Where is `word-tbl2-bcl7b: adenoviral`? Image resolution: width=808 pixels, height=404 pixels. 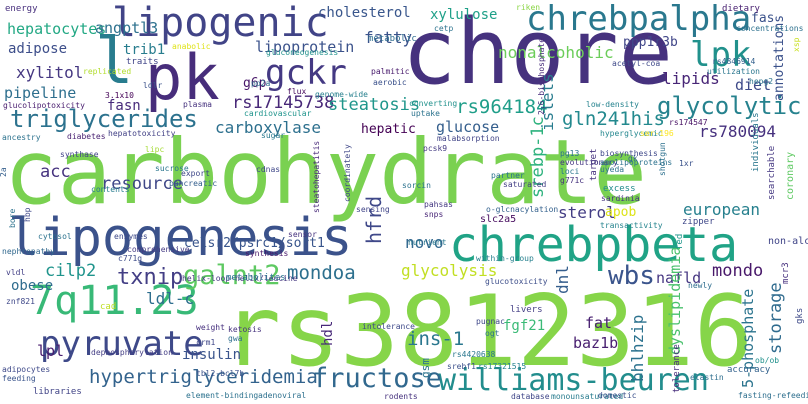 word-tbl2-bcl7b: adenoviral is located at coordinates (282, 395).